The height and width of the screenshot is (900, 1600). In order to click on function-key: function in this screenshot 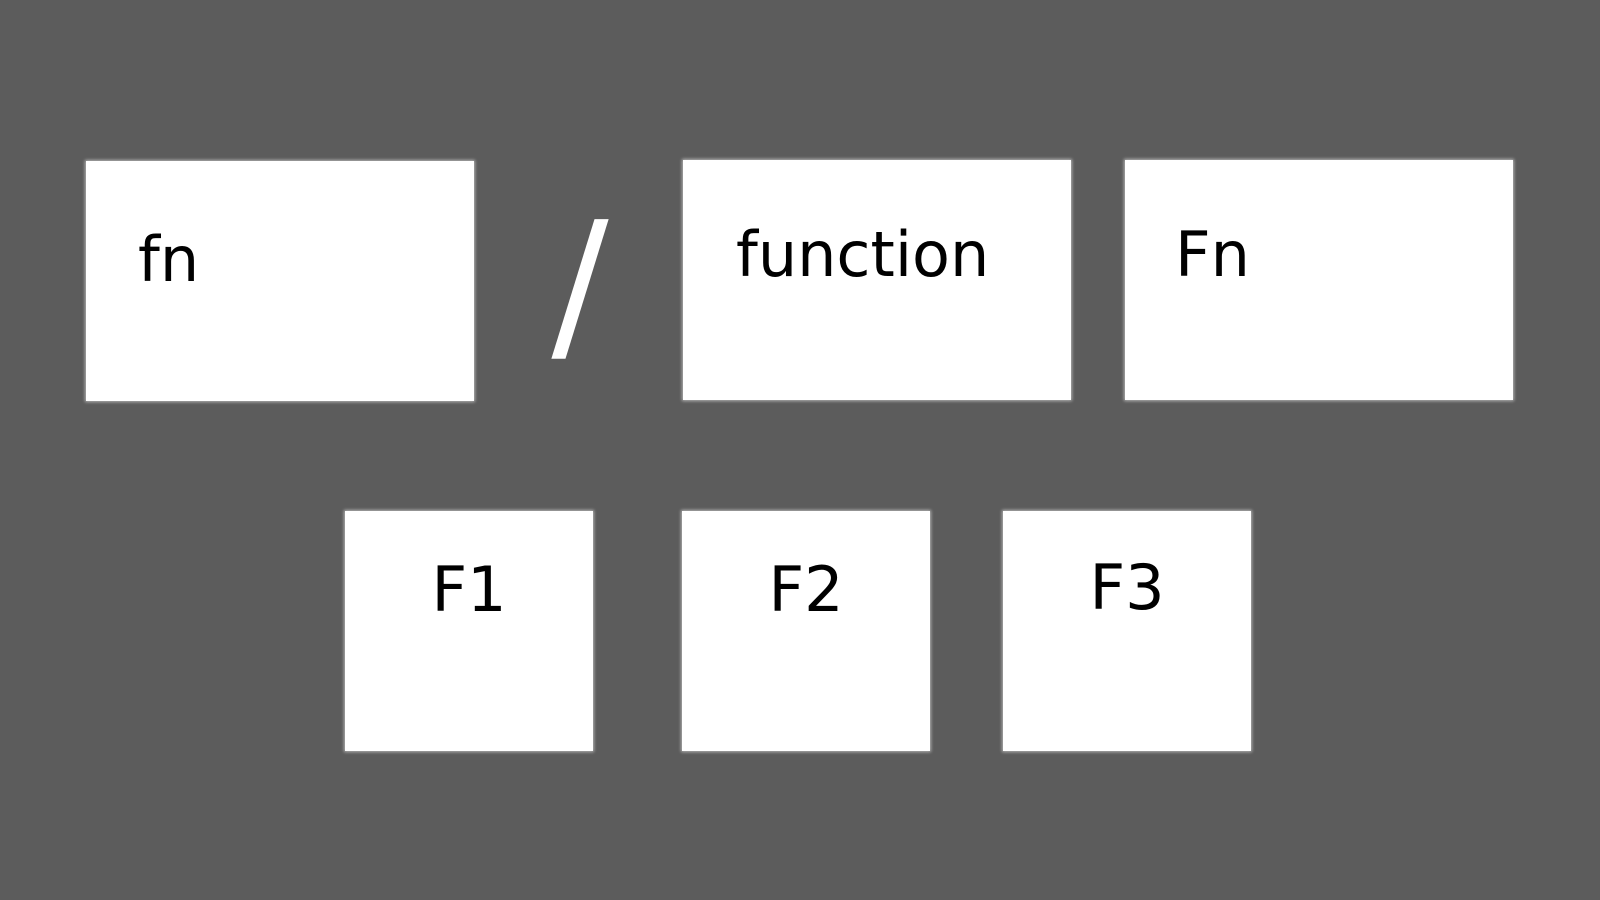, I will do `click(877, 280)`.